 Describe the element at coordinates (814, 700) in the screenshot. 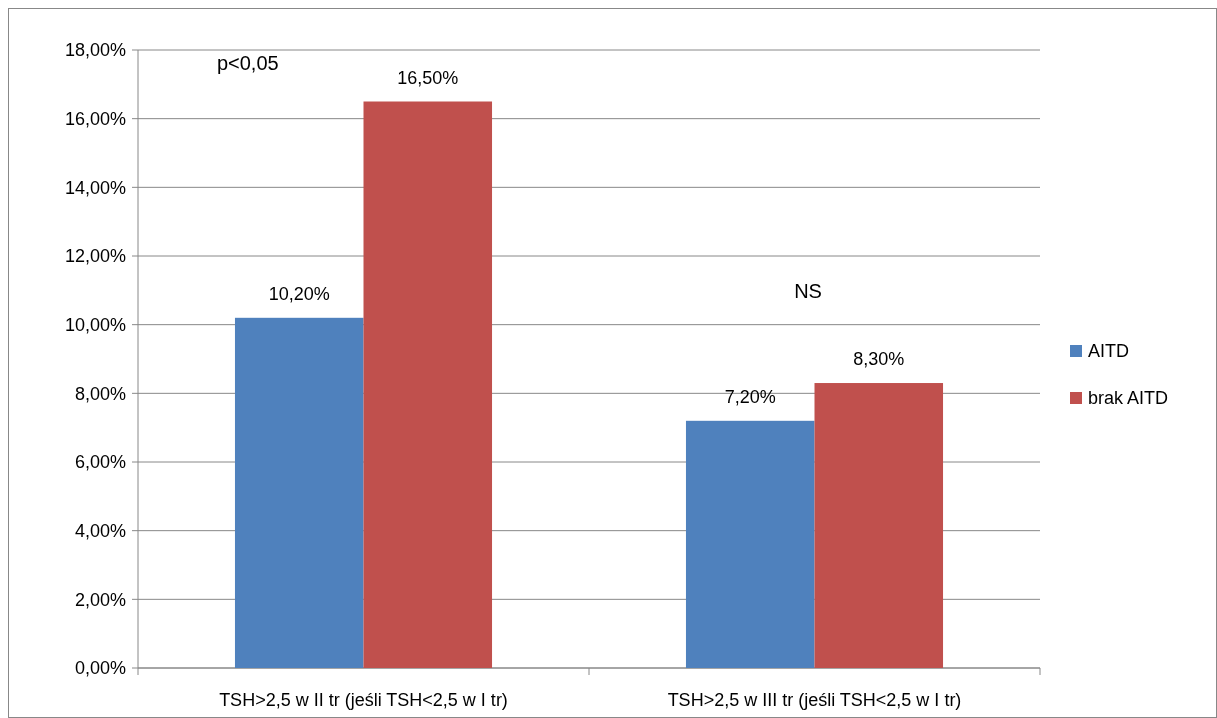

I see `x-tick-label: TSH>2,5 w III tr (jeśli TSH<2,5 w I tr)` at that location.